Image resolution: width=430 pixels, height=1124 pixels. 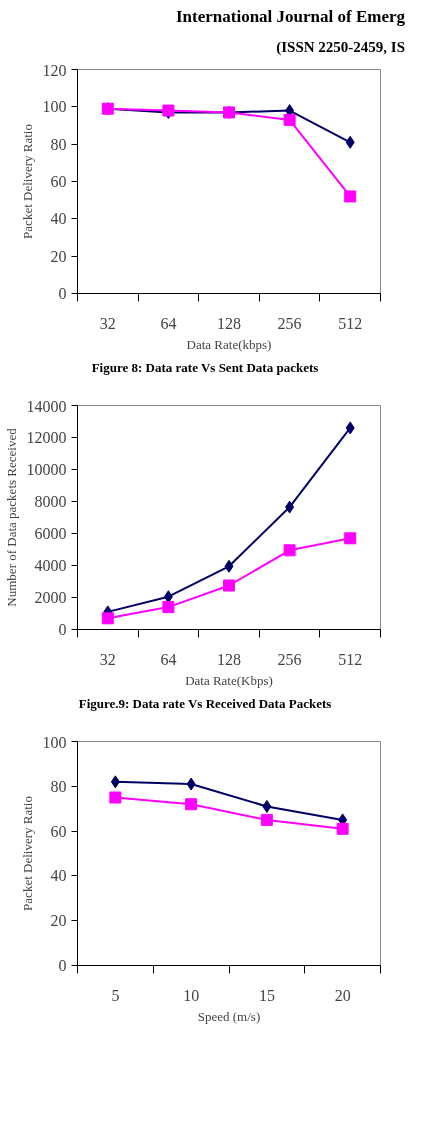 I want to click on text: International Journal of Emerg, so click(x=290, y=17).